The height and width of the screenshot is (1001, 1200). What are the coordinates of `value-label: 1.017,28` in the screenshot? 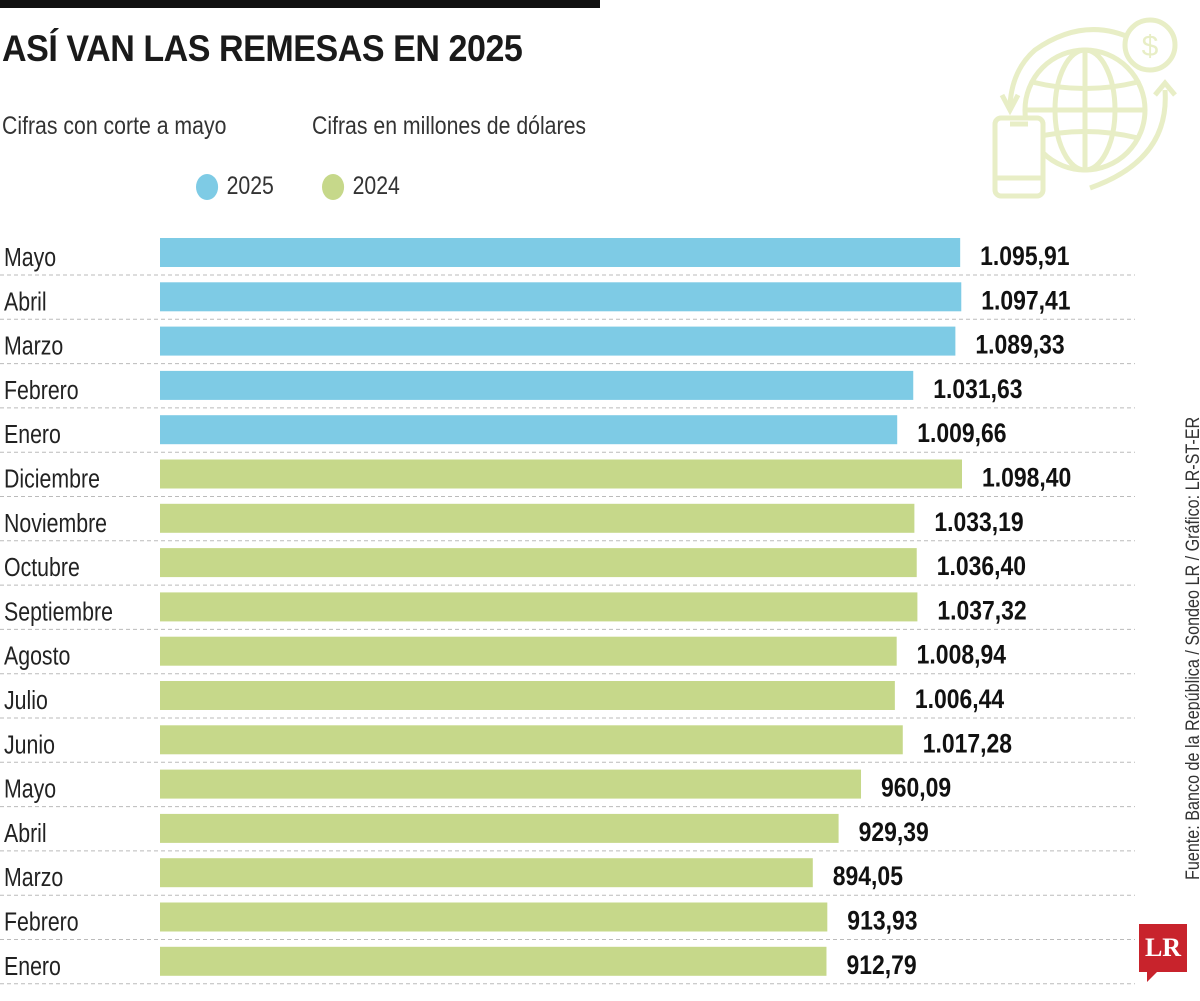 It's located at (967, 744).